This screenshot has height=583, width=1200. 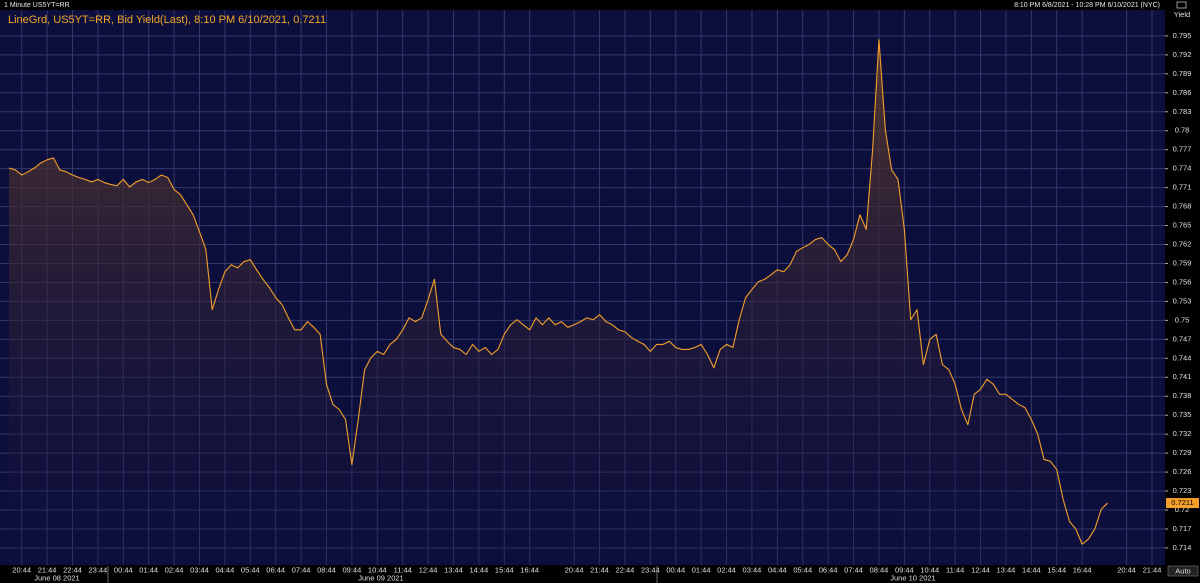 What do you see at coordinates (56, 577) in the screenshot?
I see `date-label: June 08 2021` at bounding box center [56, 577].